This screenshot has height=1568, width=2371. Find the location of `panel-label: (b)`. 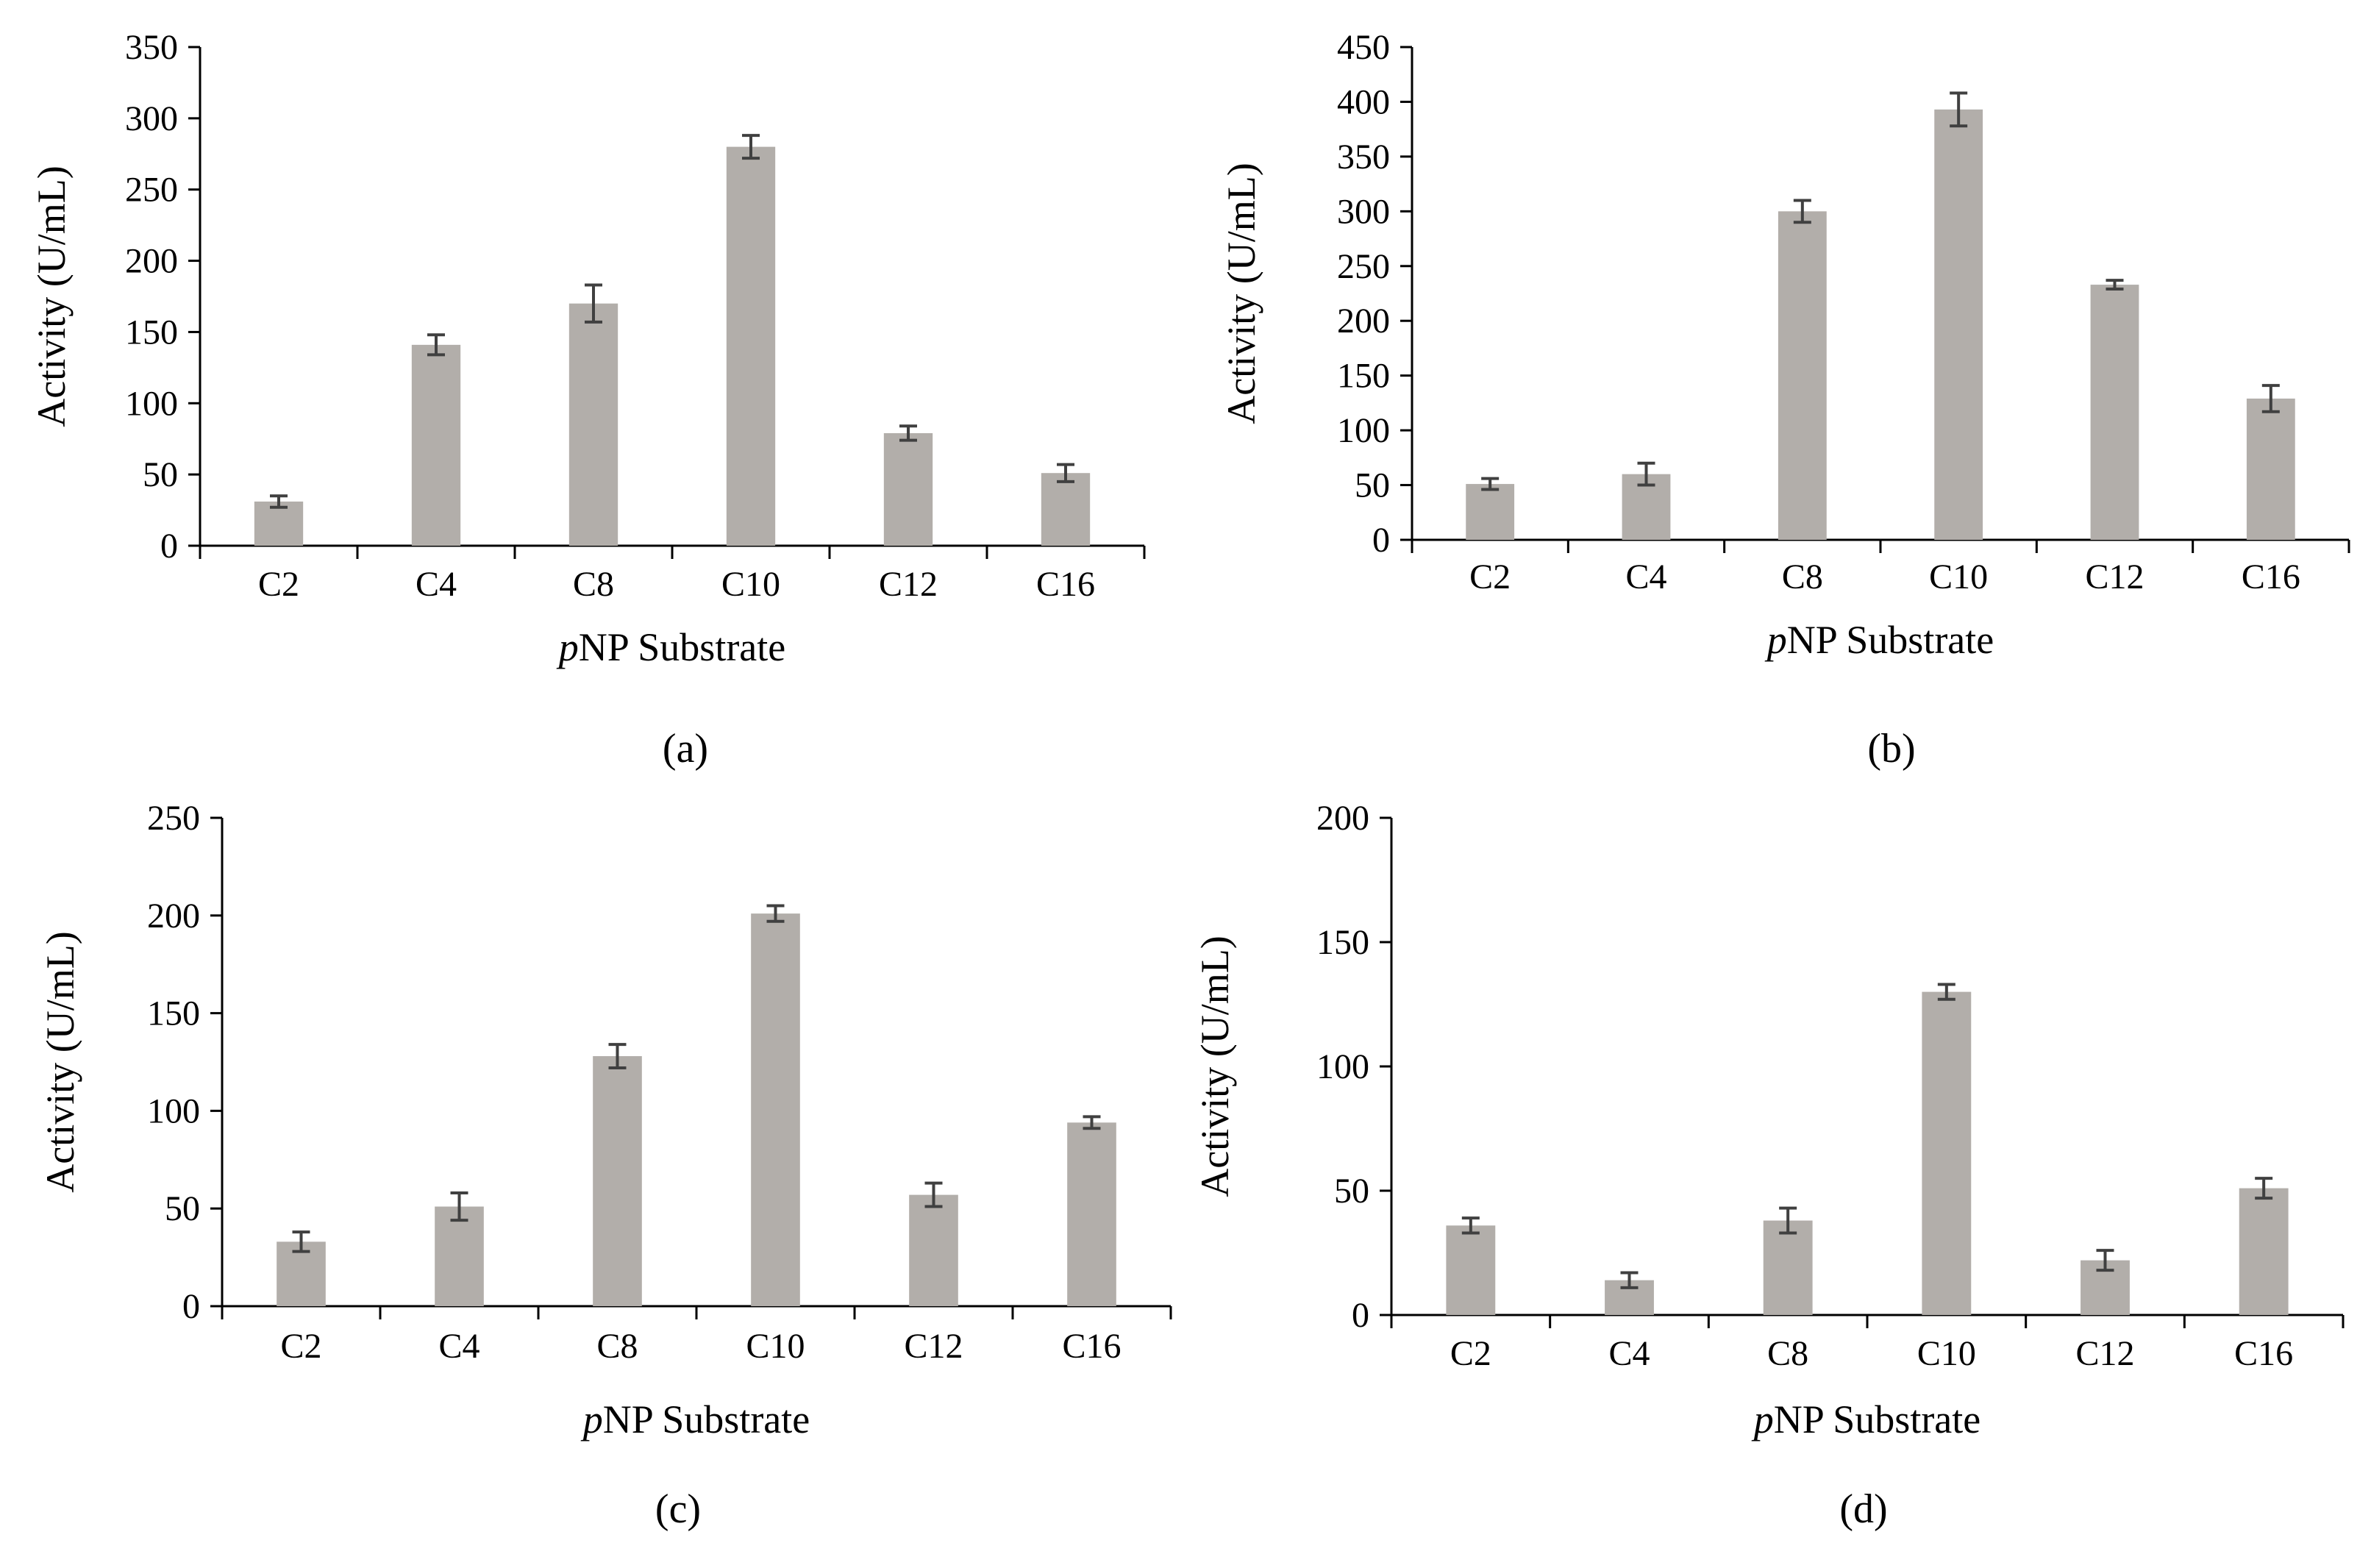

panel-label: (b) is located at coordinates (1891, 748).